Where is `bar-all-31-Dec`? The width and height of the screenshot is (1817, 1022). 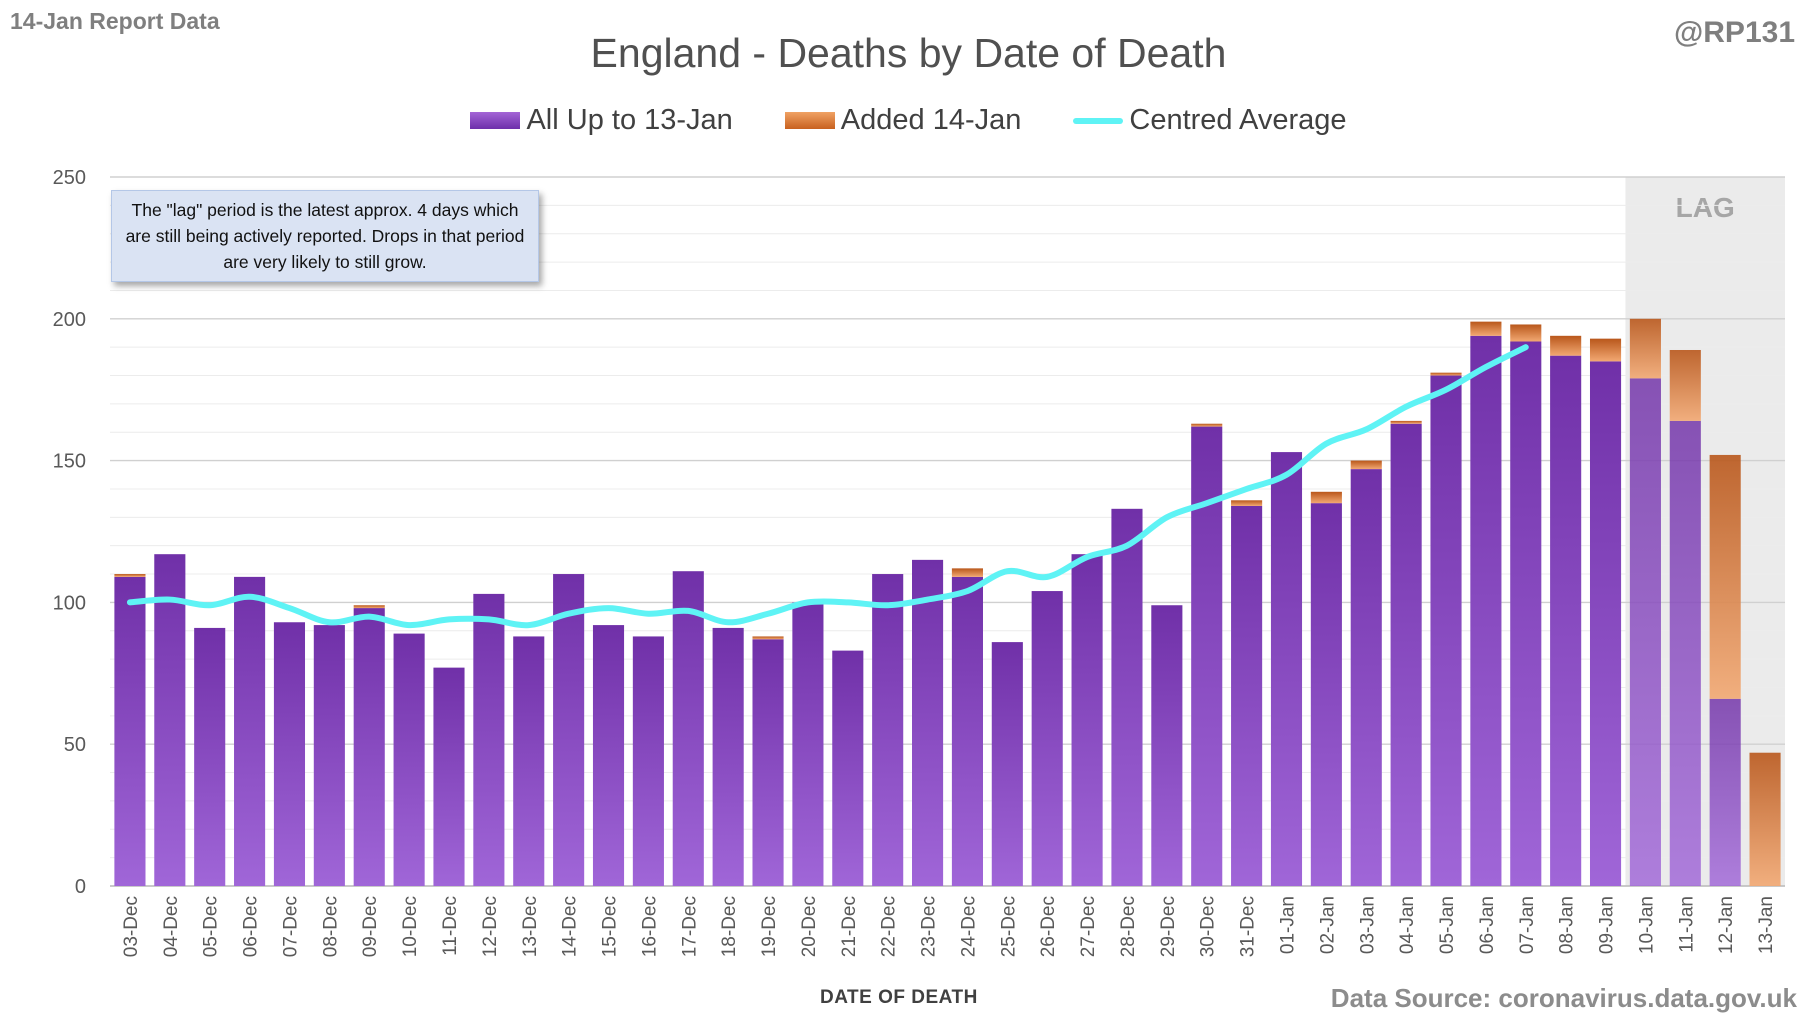 bar-all-31-Dec is located at coordinates (1247, 695).